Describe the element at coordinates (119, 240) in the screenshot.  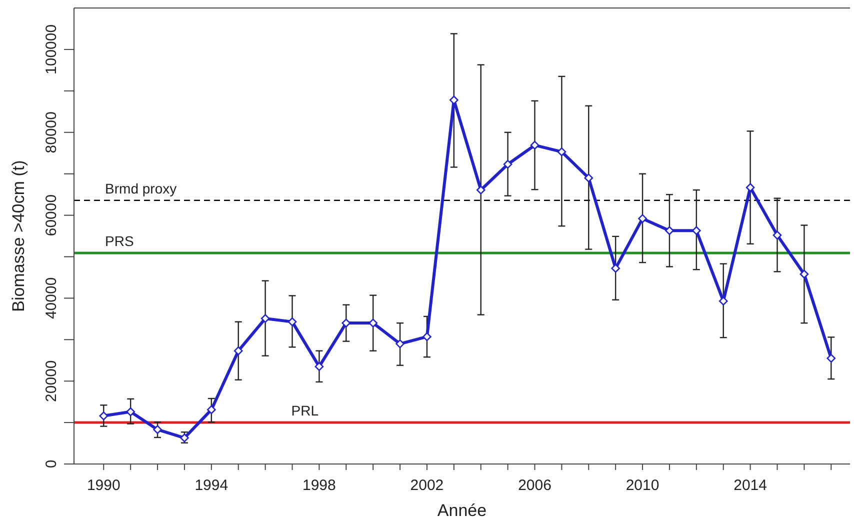
I see `ref-line-label: PRS` at that location.